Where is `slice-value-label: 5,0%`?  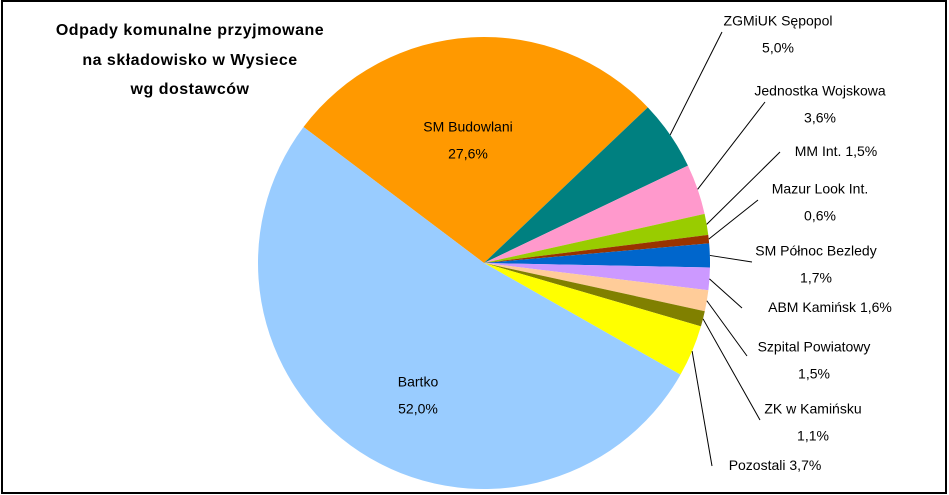 slice-value-label: 5,0% is located at coordinates (778, 48).